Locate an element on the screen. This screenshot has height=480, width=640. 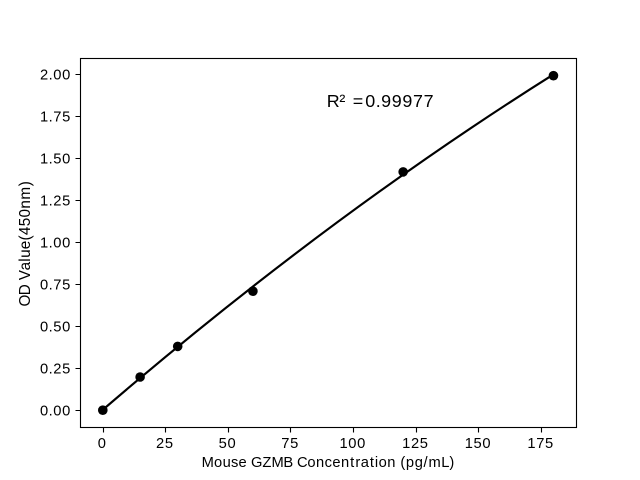
svg-text: 1.25 is located at coordinates (55, 202).